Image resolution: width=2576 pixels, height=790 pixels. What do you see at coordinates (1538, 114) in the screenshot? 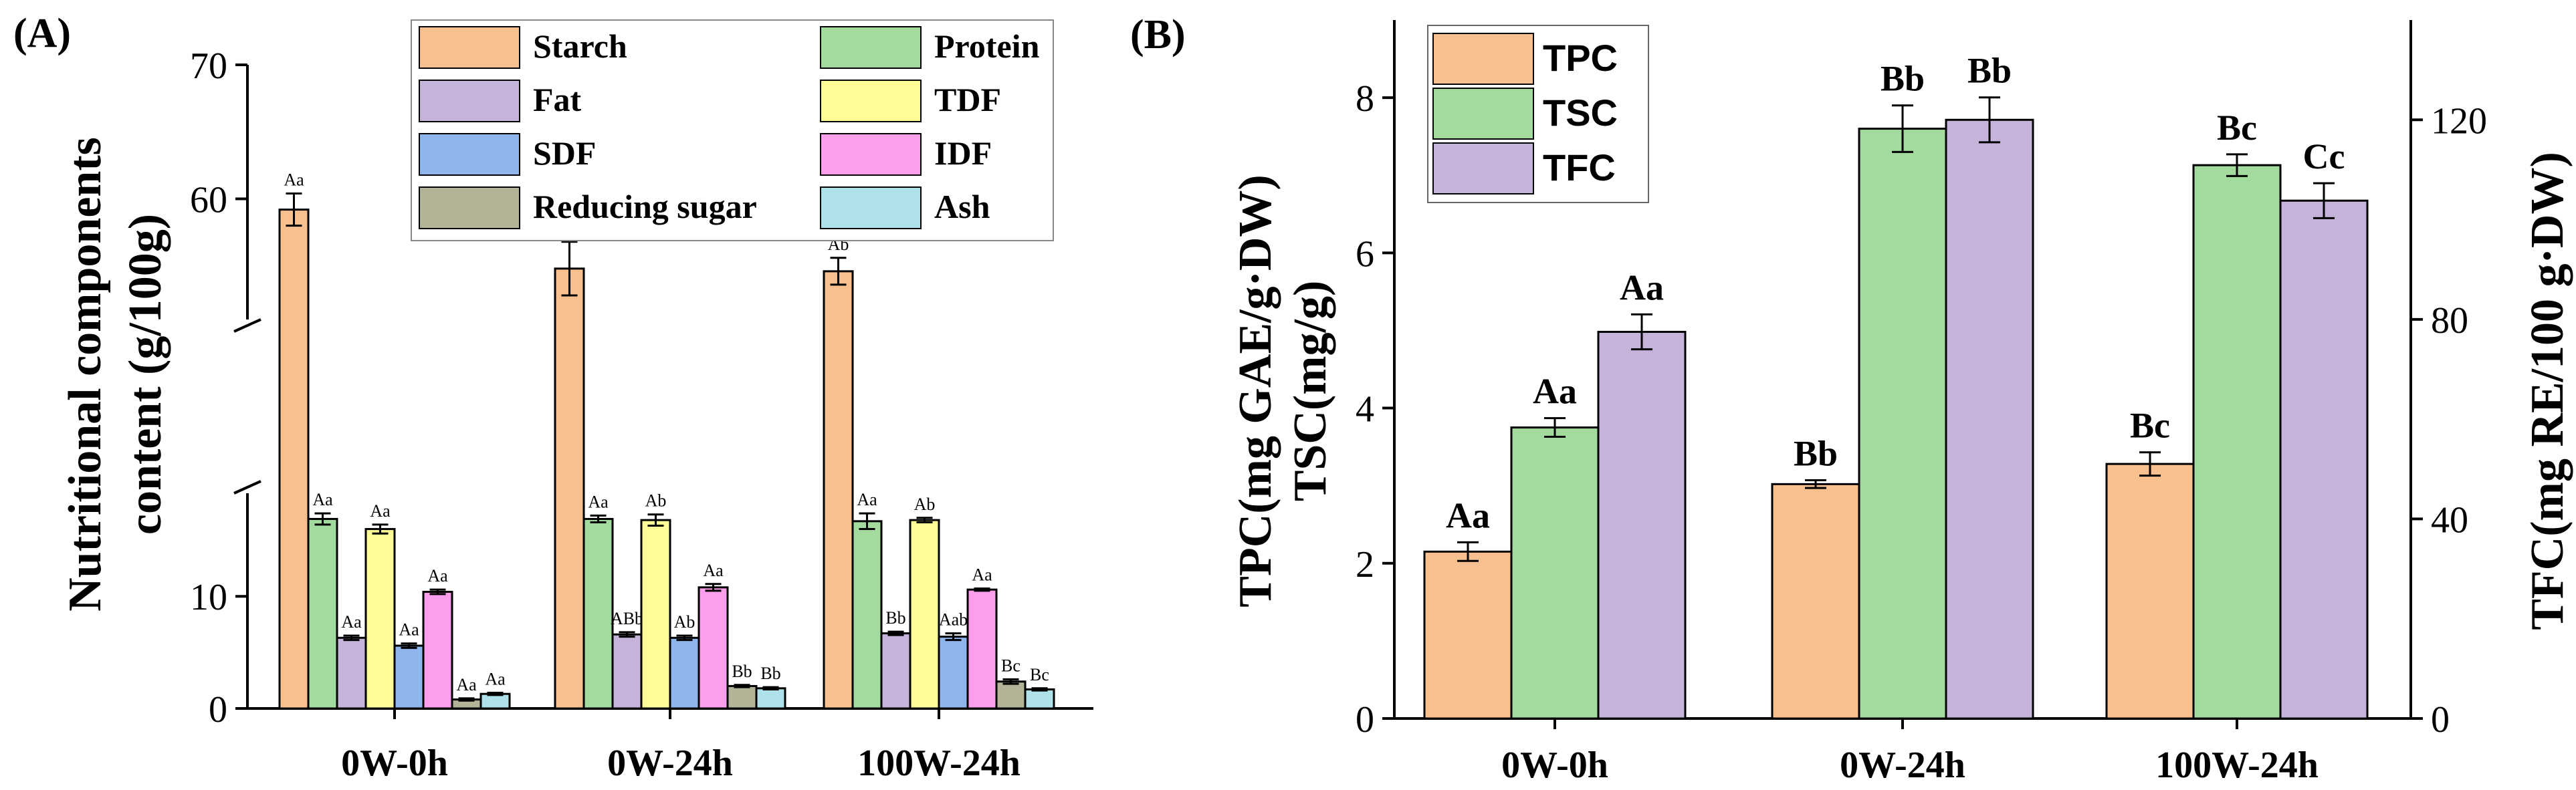
I see `panel-b-legend: TPC TSC TFC` at bounding box center [1538, 114].